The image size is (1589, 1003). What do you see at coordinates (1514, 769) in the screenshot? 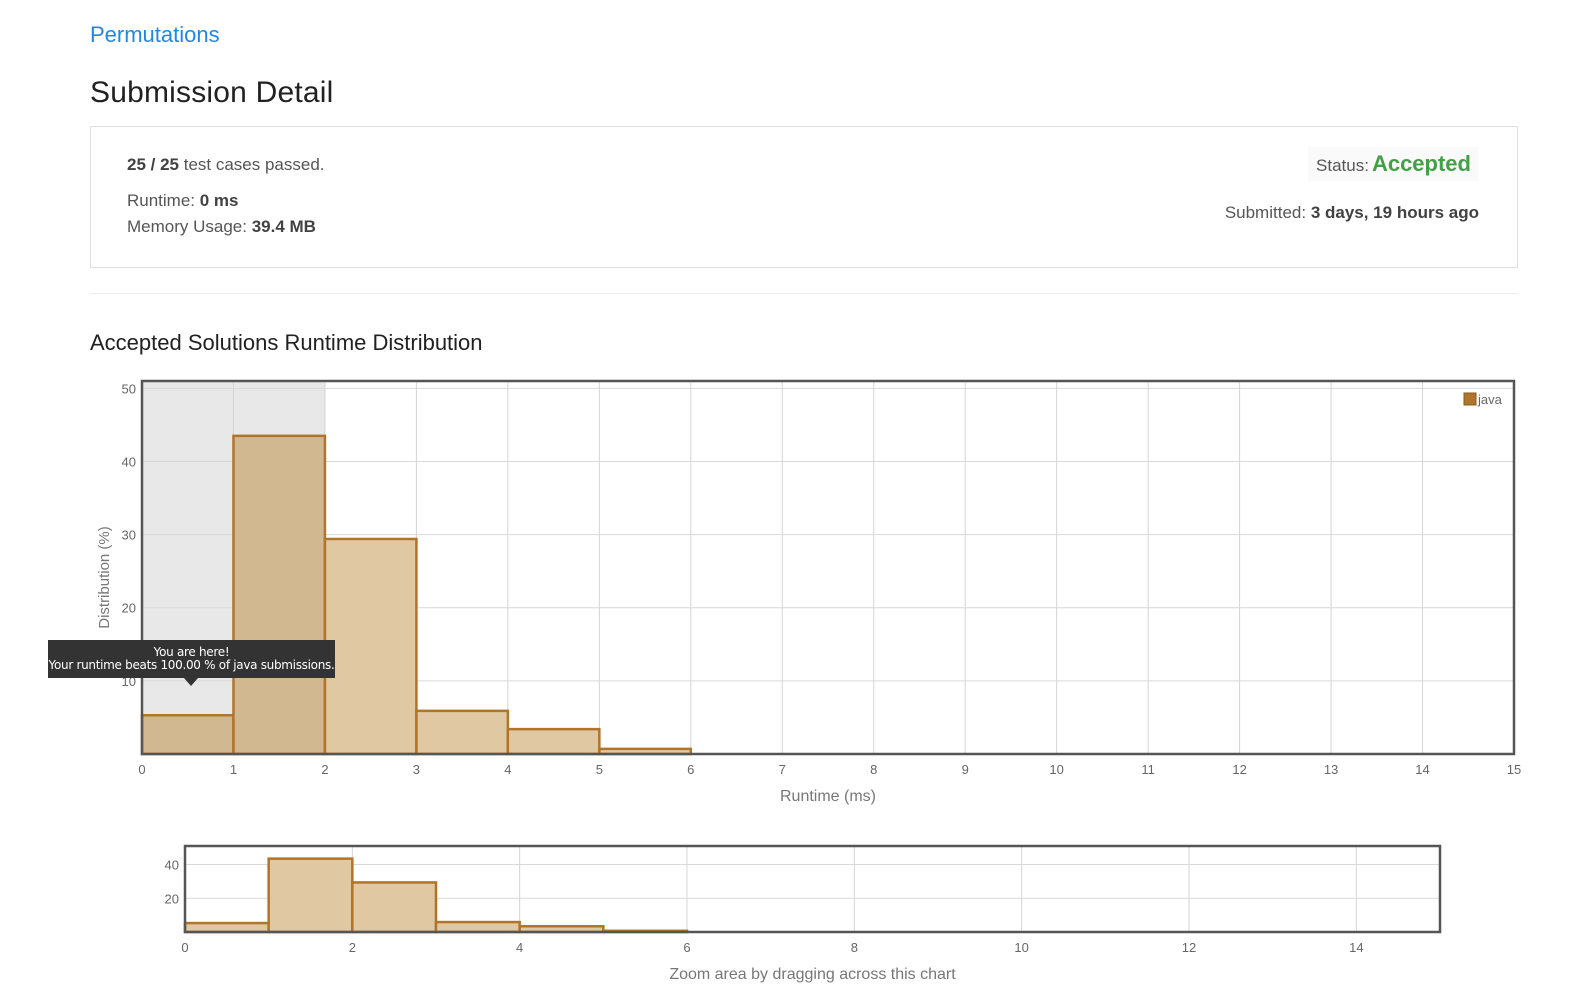
I see `main-x-tick-label: 15` at bounding box center [1514, 769].